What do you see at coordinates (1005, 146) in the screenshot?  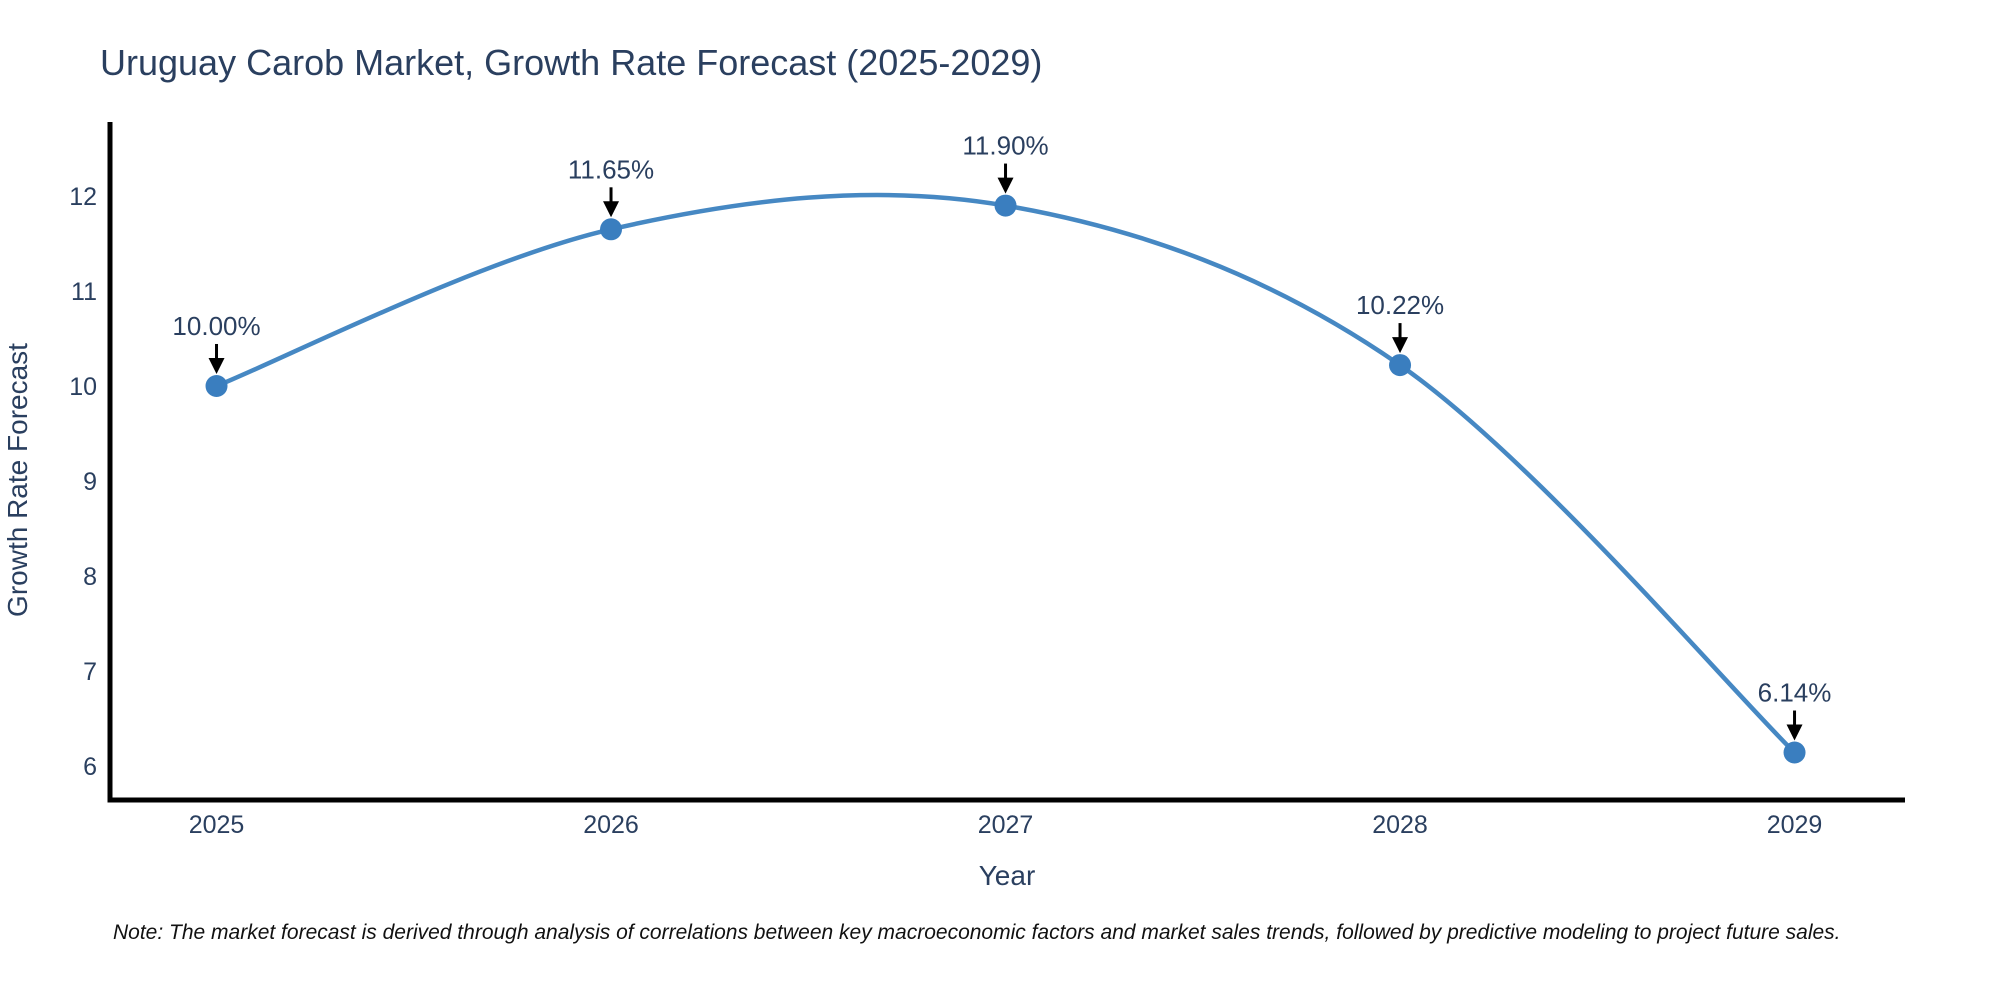 I see `point-label-2027: 11.90%` at bounding box center [1005, 146].